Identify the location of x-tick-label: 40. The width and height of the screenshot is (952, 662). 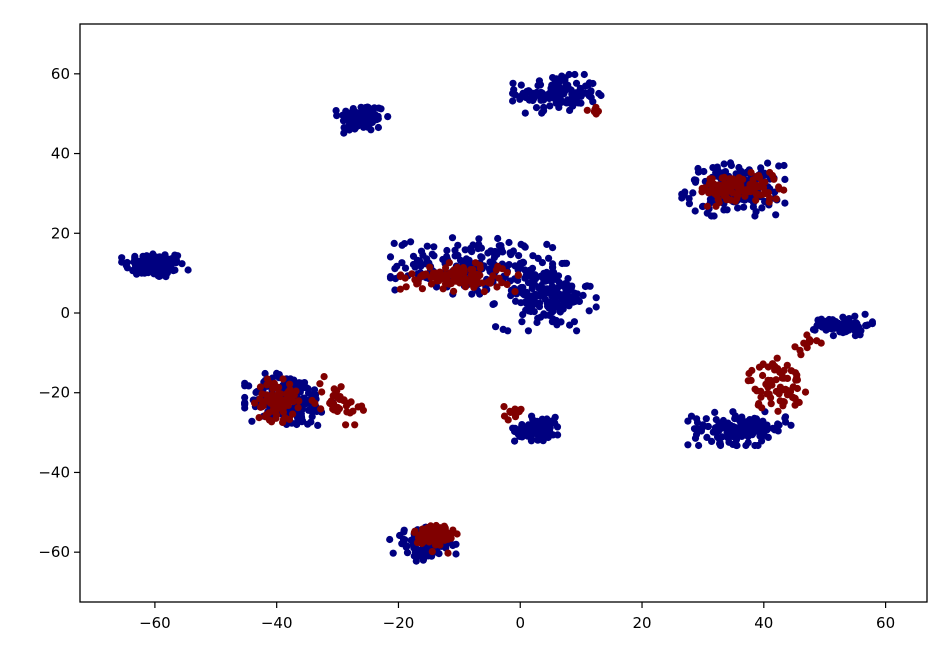
(763, 623).